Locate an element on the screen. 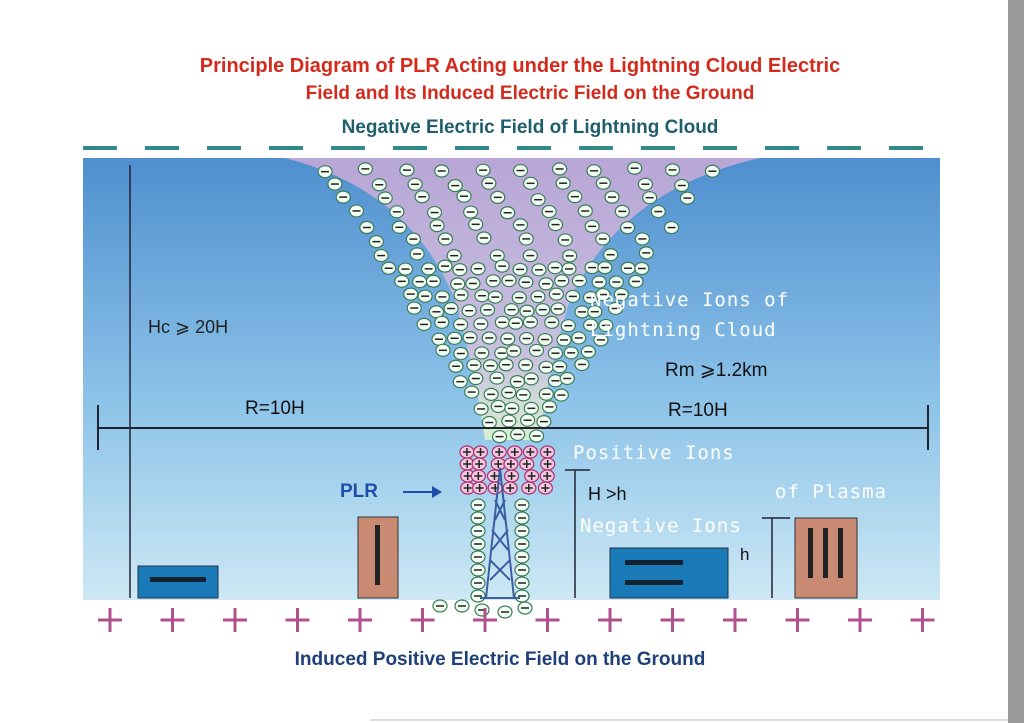  r-right-label: R=10H is located at coordinates (698, 410).